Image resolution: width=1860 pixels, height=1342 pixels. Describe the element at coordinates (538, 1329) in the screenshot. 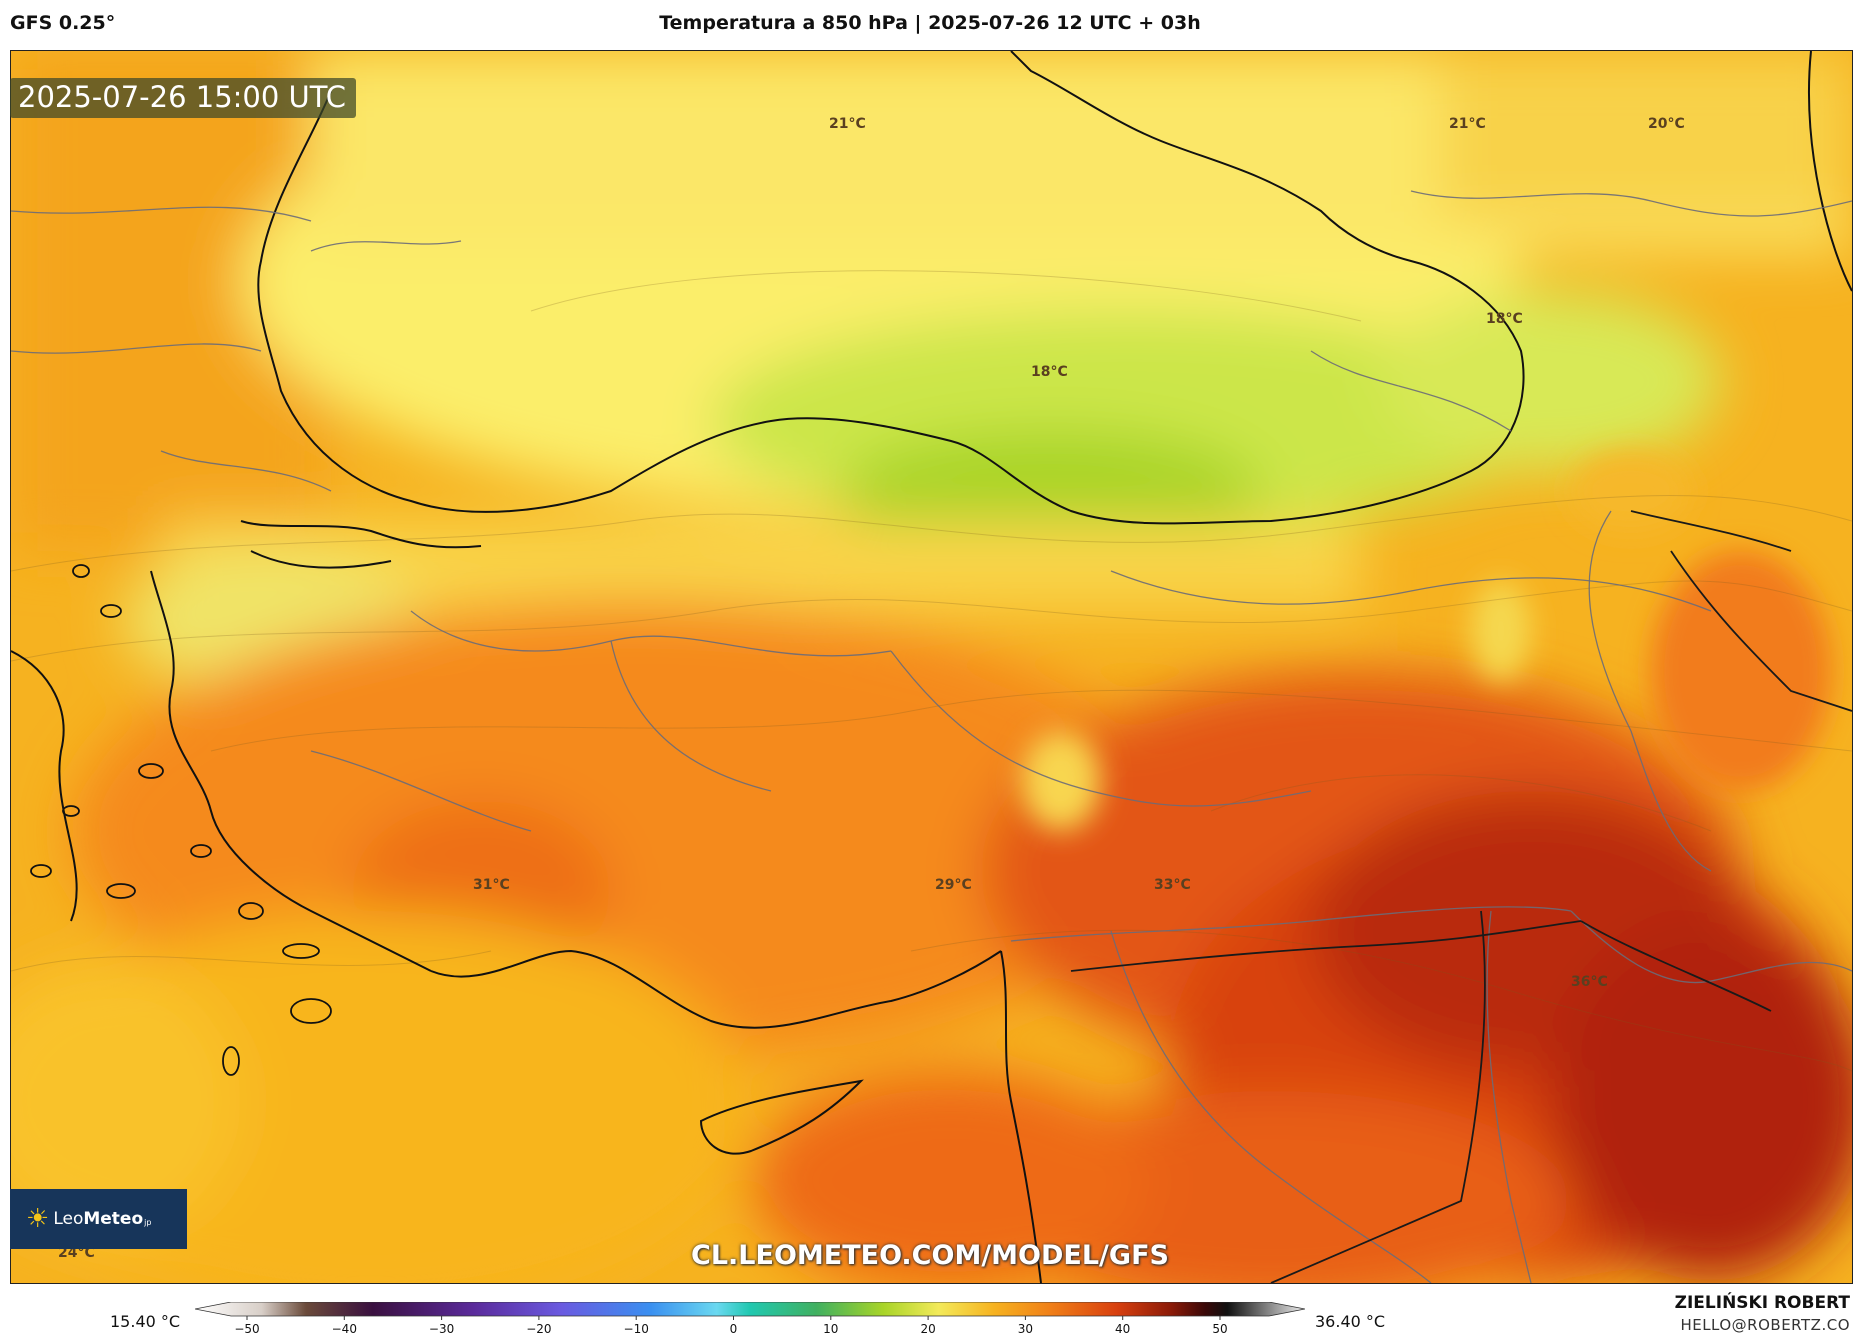

I see `colorbar-tick-label: −20` at that location.